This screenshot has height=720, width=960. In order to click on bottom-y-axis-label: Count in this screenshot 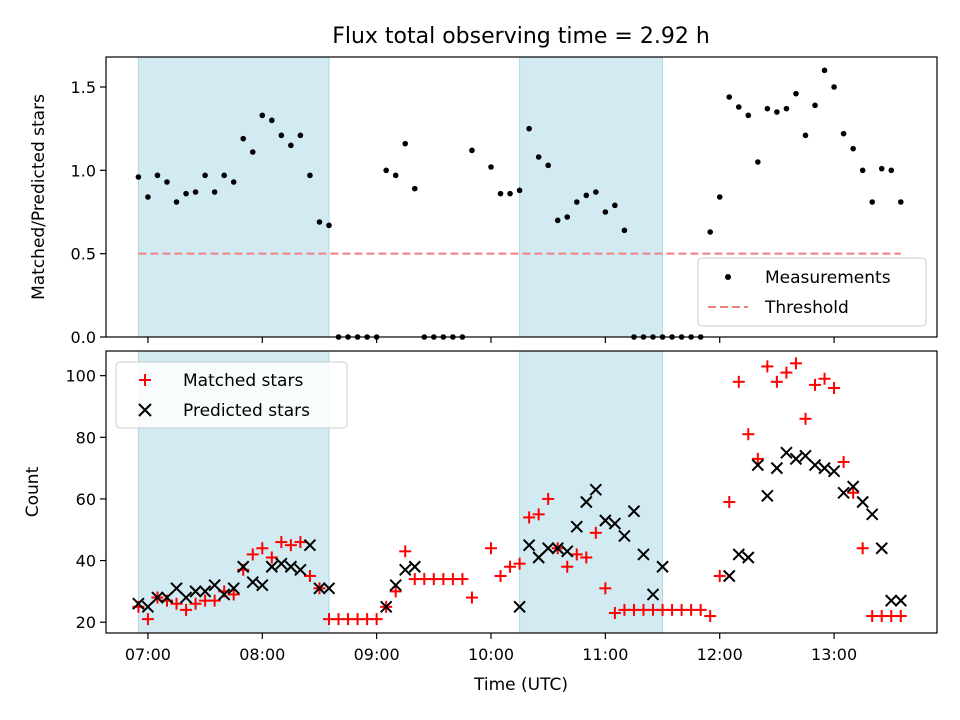, I will do `click(33, 491)`.